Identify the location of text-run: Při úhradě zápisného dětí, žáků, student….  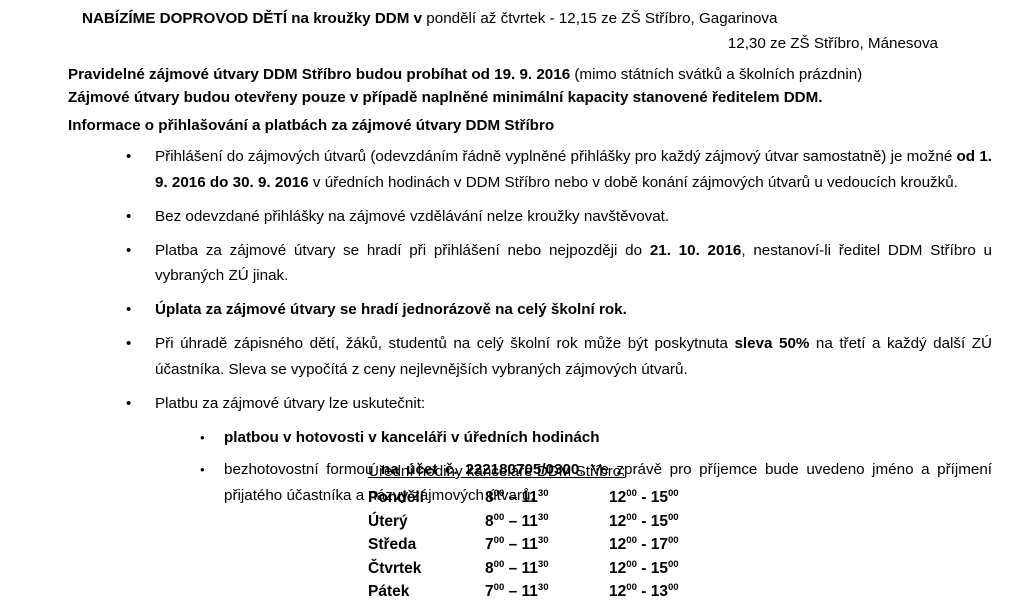
(445, 343).